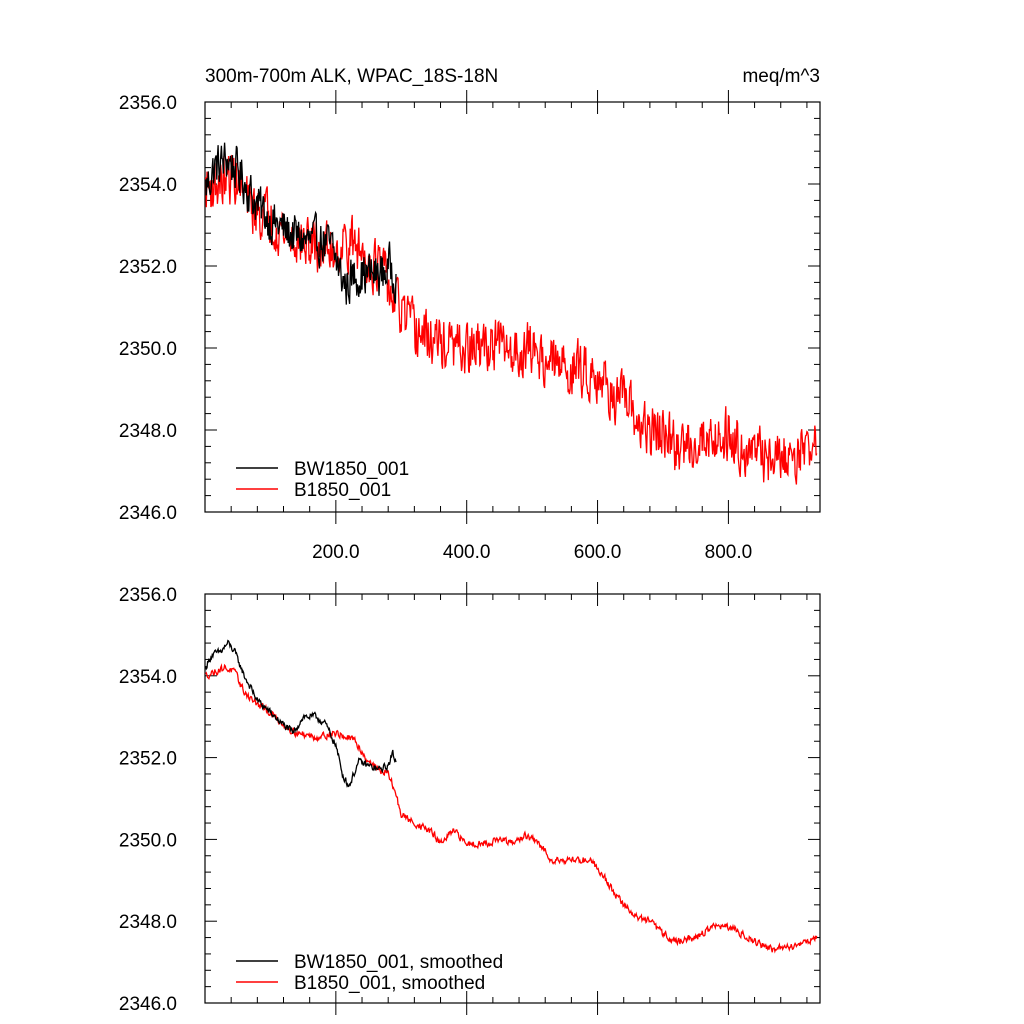 This screenshot has width=1024, height=1024. I want to click on x-tick-label: 400.0, so click(467, 552).